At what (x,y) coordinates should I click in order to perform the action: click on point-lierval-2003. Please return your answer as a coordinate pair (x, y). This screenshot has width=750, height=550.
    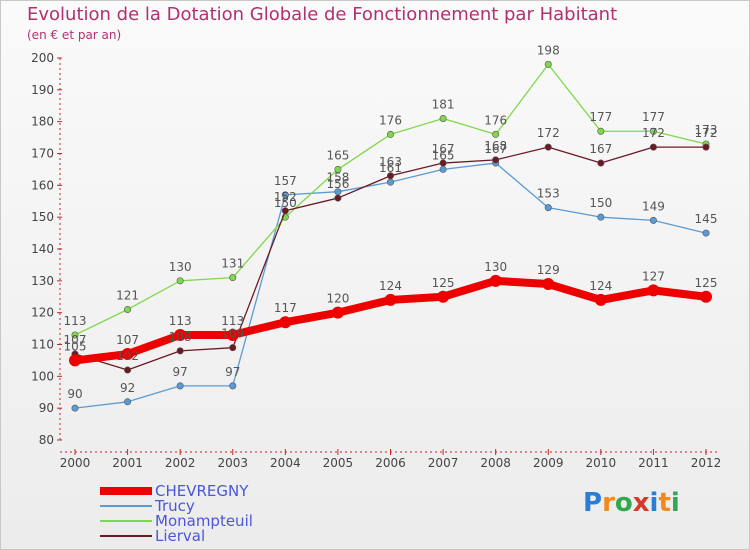
    Looking at the image, I should click on (233, 348).